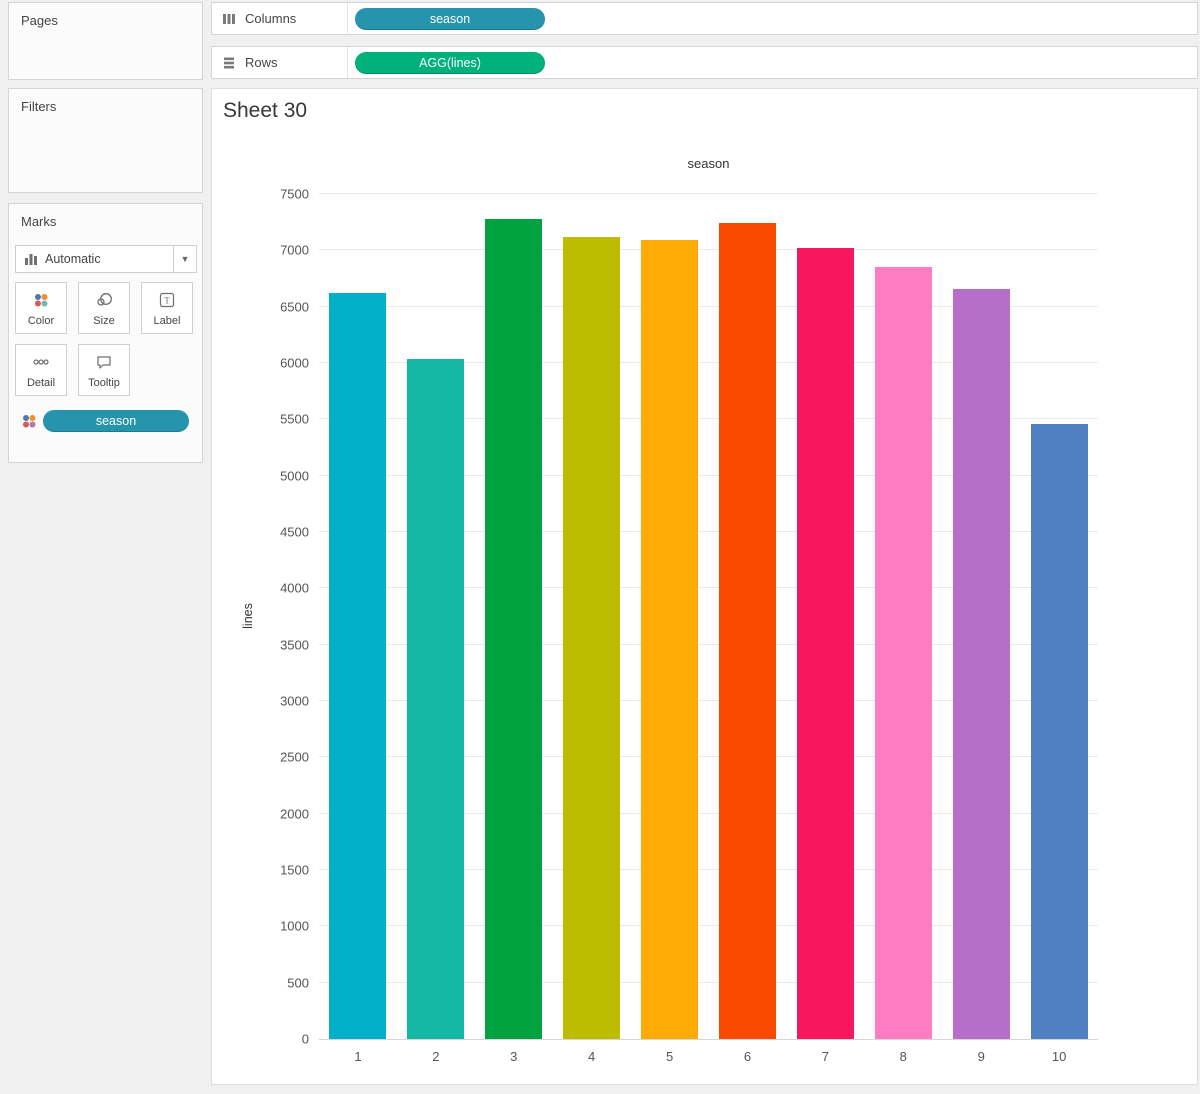  What do you see at coordinates (184, 259) in the screenshot?
I see `chevron-down-icon: ▼` at bounding box center [184, 259].